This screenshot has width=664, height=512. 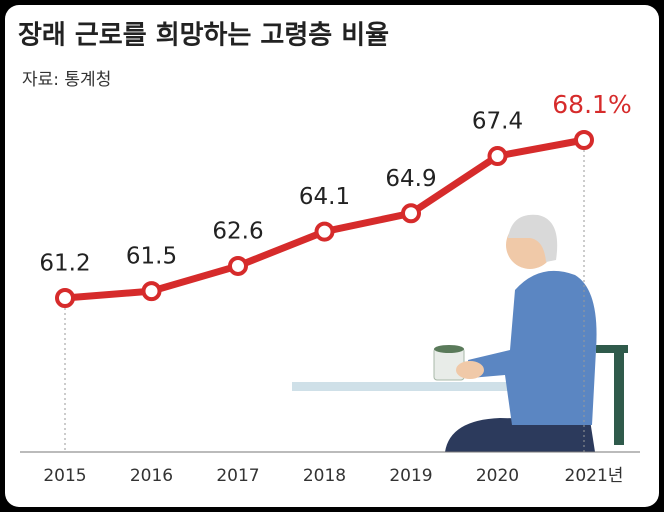 I want to click on x-tick-label: 2018, so click(x=324, y=476).